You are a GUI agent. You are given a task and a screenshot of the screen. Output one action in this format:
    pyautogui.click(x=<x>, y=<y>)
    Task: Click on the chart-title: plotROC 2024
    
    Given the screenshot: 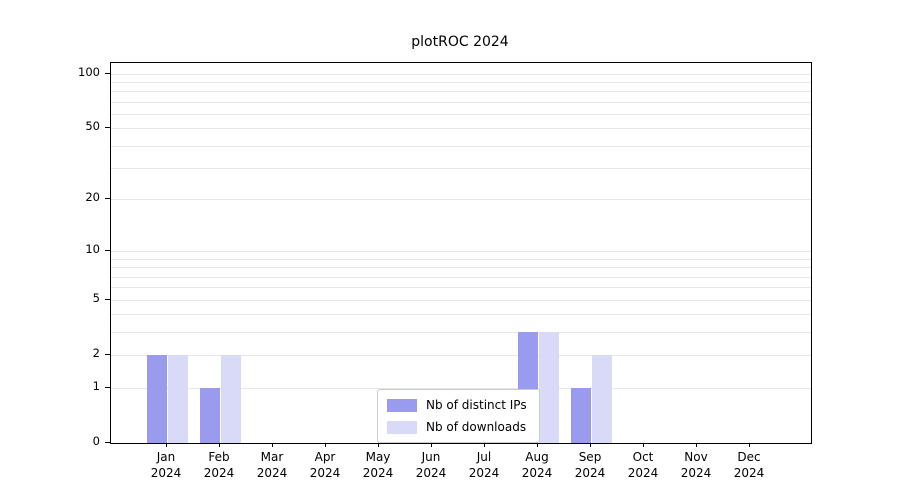 What is the action you would take?
    pyautogui.click(x=460, y=42)
    